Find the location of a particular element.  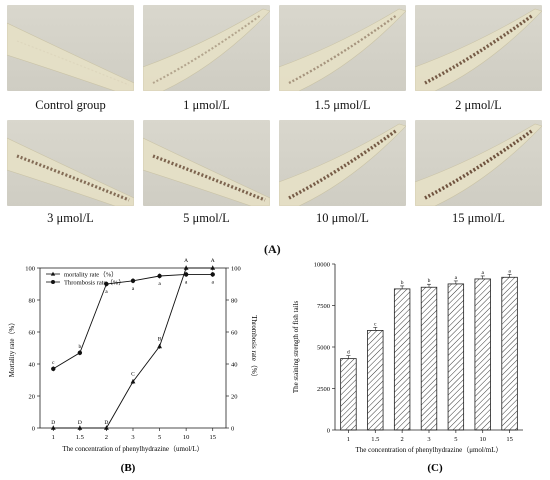

y-axis-label-left: Mortality rate（%） is located at coordinates (12, 348).